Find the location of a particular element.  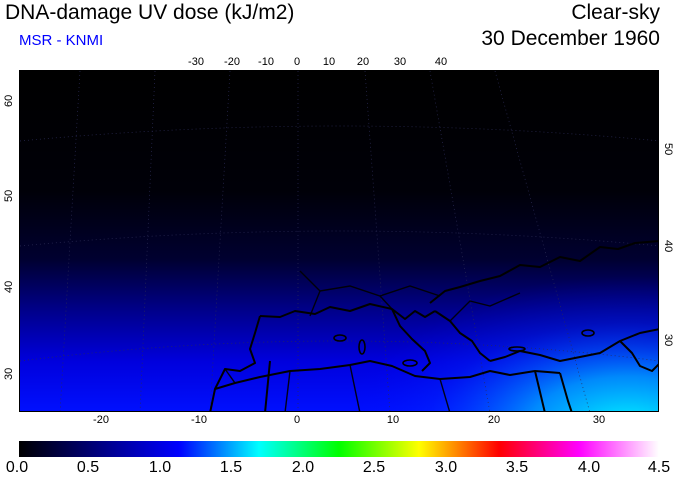

right-lat-tick: 30 is located at coordinates (668, 340).